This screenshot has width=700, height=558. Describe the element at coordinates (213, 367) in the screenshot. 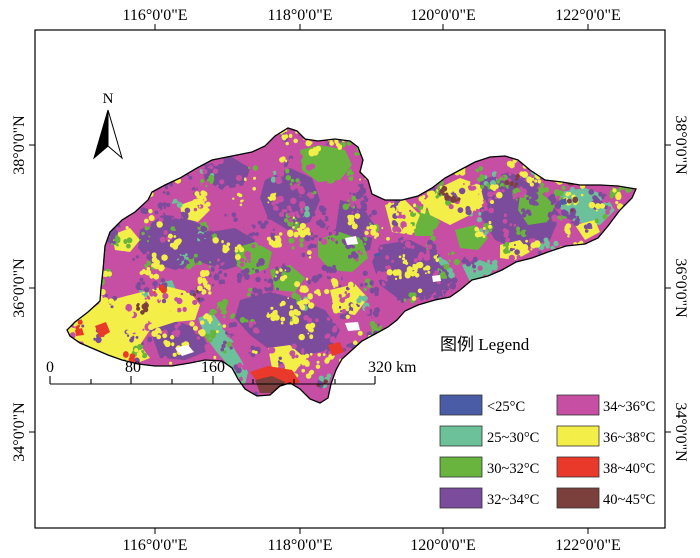

I see `scale-label: 160` at that location.